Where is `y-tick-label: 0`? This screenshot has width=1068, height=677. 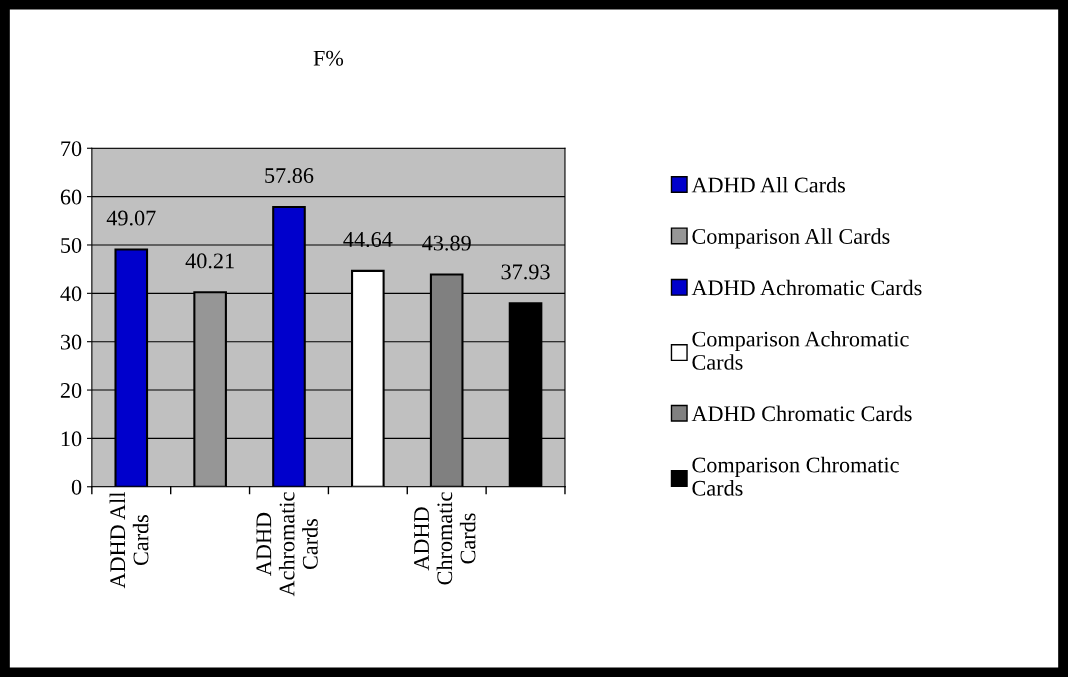 y-tick-label: 0 is located at coordinates (76, 487).